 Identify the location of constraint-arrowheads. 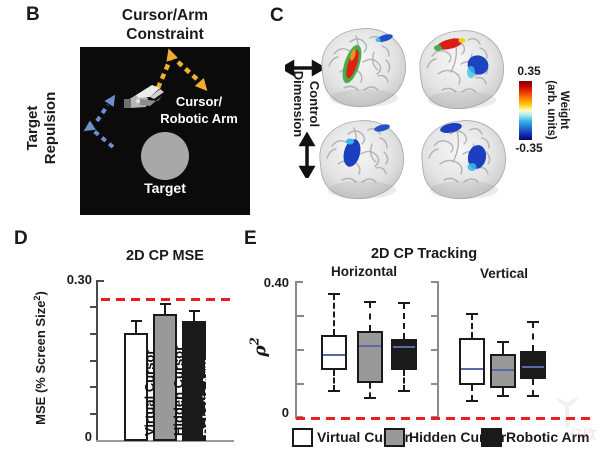
(187, 69).